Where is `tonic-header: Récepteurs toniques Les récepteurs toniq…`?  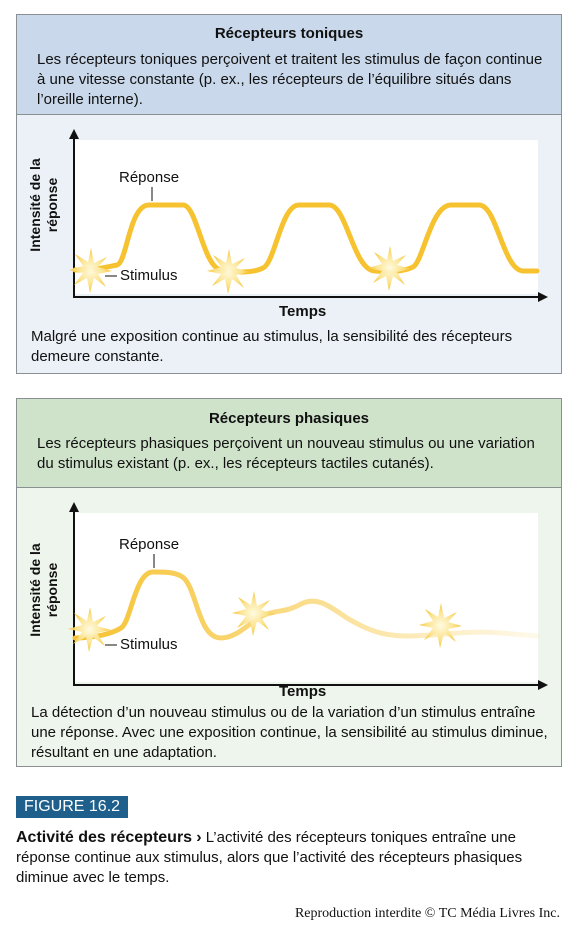
tonic-header: Récepteurs toniques Les récepteurs toniq… is located at coordinates (289, 65).